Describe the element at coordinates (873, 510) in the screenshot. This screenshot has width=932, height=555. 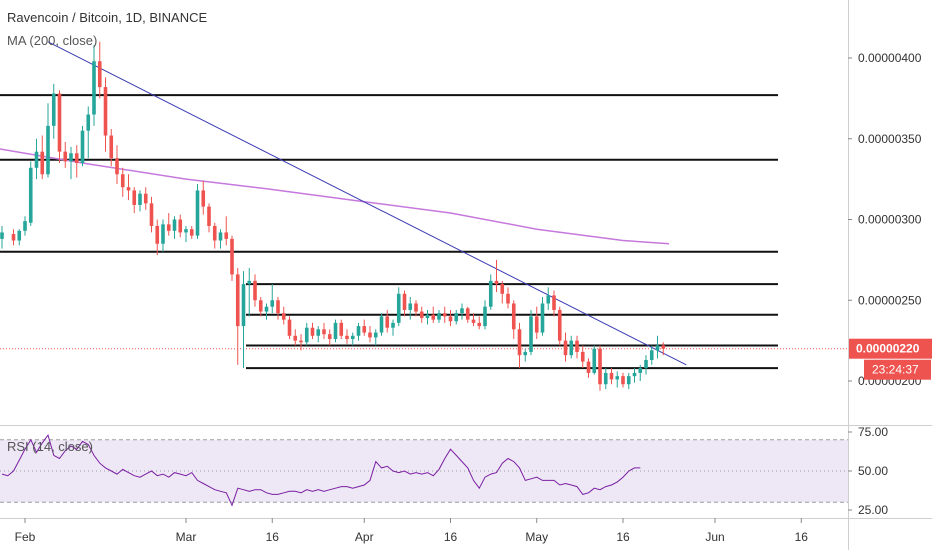
I see `rsi-tick-label: 25.00` at that location.